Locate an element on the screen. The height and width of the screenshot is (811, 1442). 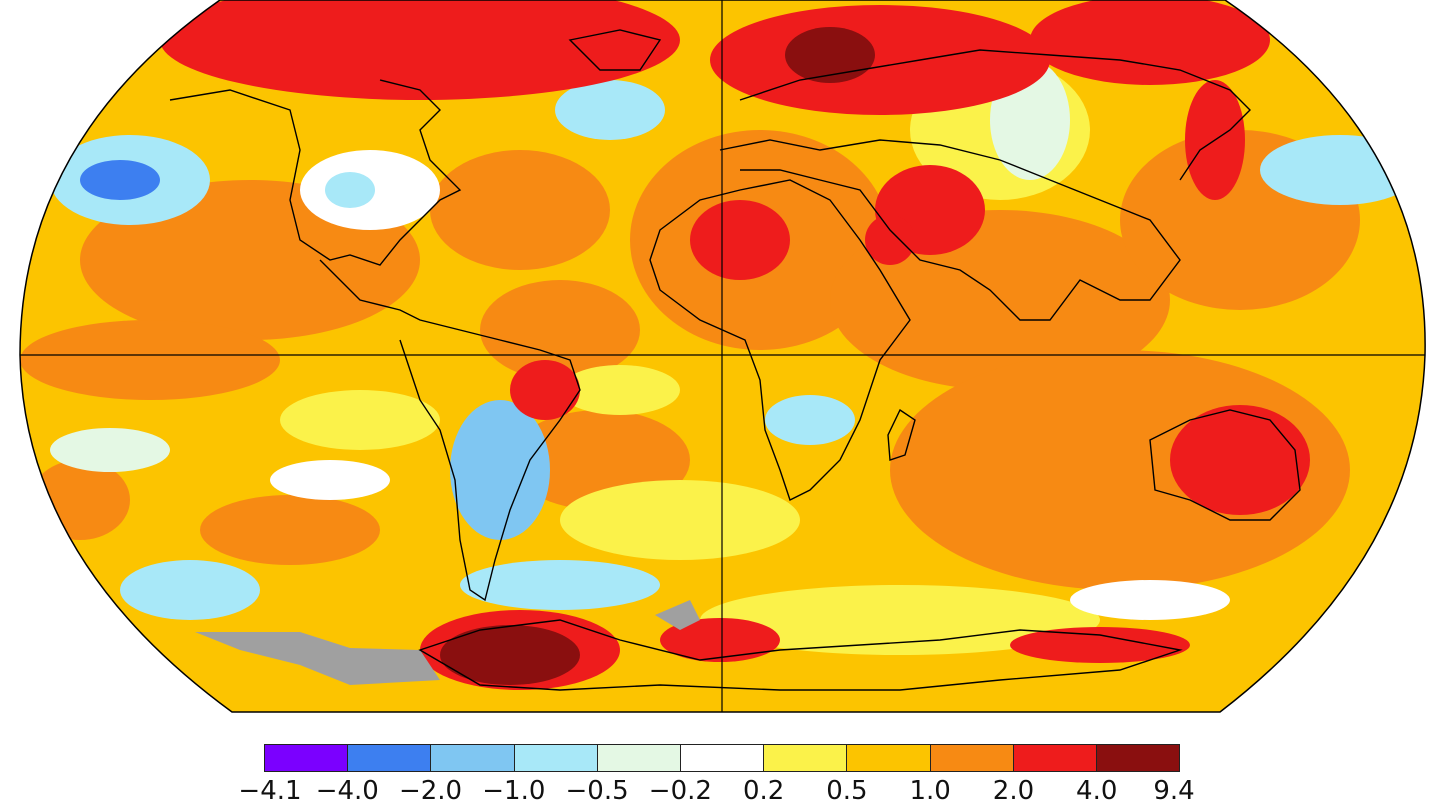
legend-tick-label: −0.5 is located at coordinates (597, 791).